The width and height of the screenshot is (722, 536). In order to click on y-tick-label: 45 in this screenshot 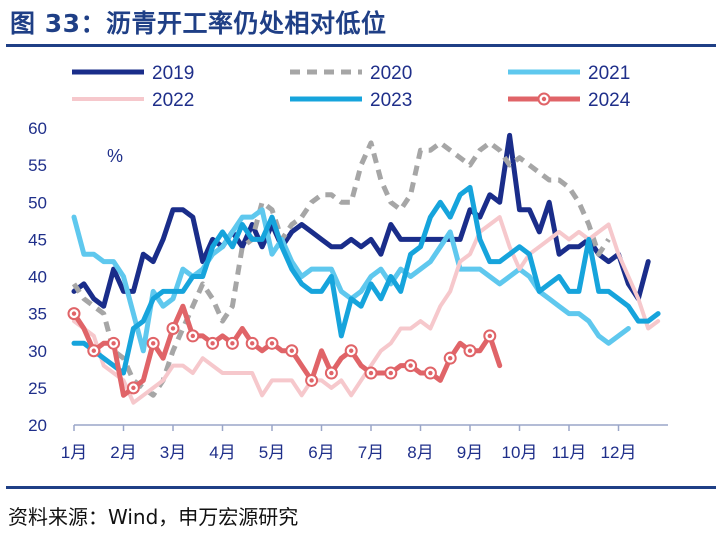, I will do `click(37, 239)`.